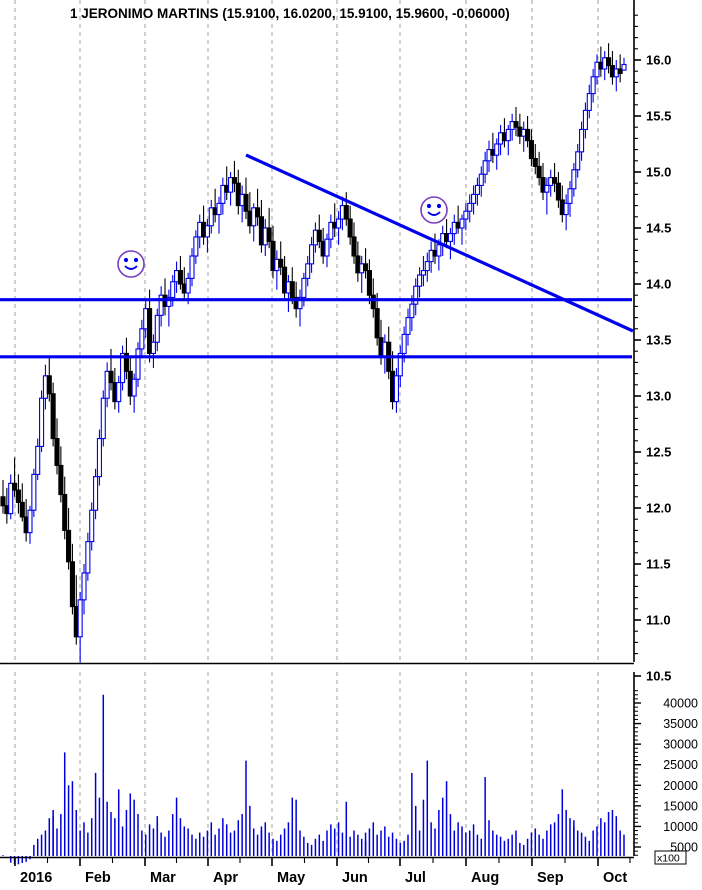 The height and width of the screenshot is (890, 702). What do you see at coordinates (680, 724) in the screenshot?
I see `volume-axis-label: 35000` at bounding box center [680, 724].